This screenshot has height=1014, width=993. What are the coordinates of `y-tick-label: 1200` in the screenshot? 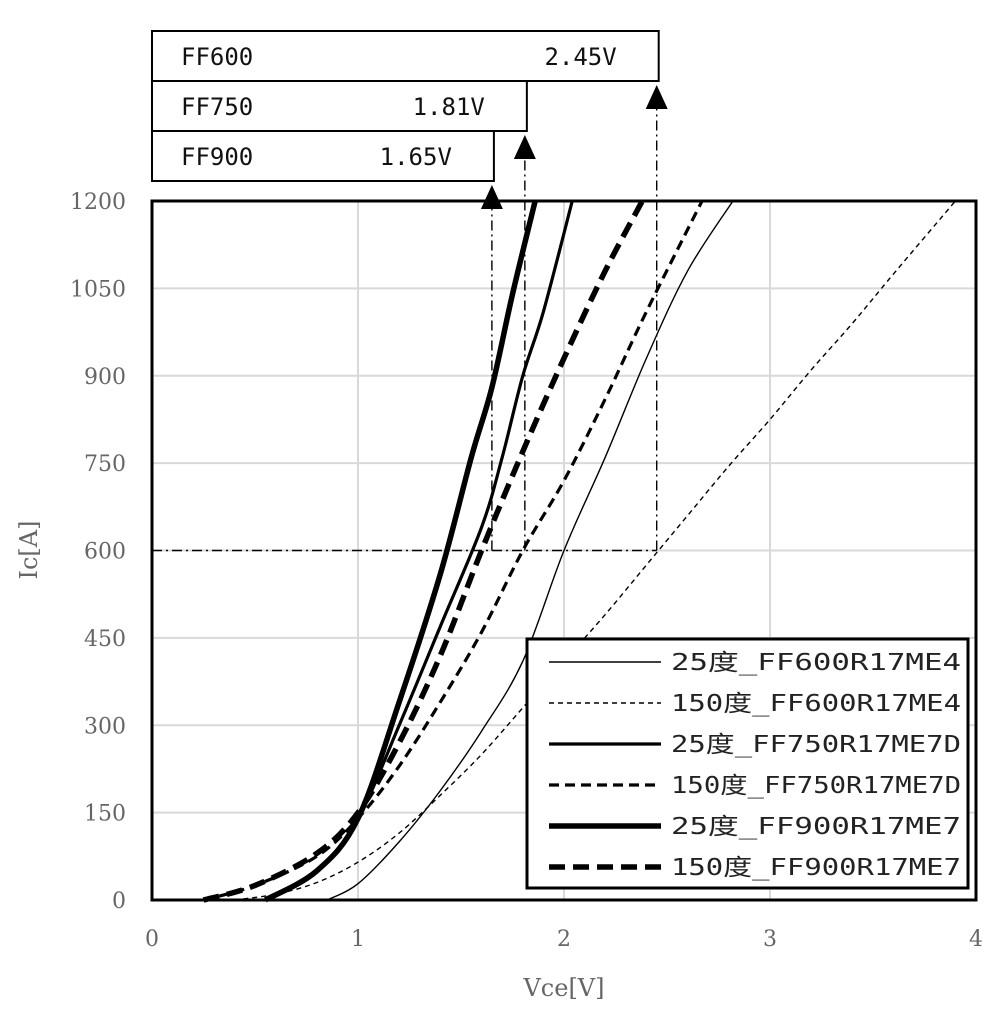 It's located at (98, 202).